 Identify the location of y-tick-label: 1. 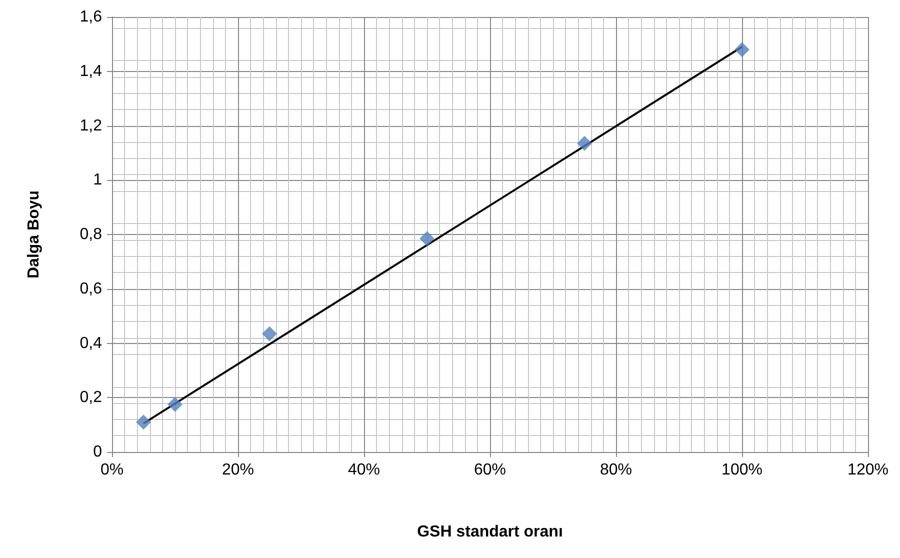
(97, 180).